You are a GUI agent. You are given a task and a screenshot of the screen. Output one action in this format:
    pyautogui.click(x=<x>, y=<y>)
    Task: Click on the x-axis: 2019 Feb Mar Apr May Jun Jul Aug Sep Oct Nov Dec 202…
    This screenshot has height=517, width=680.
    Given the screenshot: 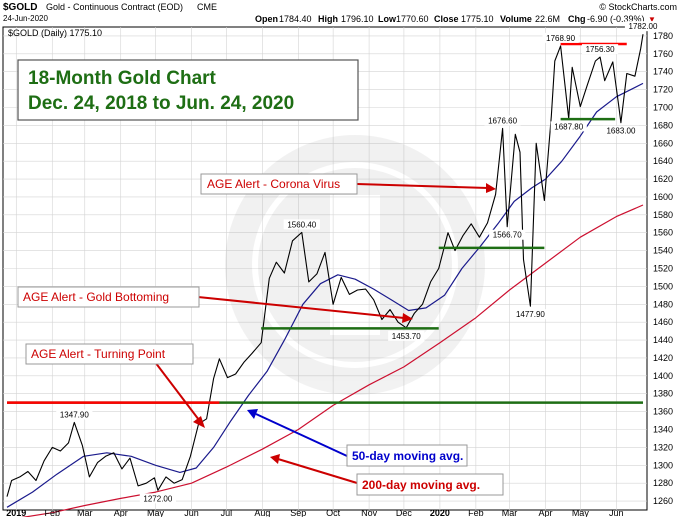 What is the action you would take?
    pyautogui.click(x=314, y=512)
    